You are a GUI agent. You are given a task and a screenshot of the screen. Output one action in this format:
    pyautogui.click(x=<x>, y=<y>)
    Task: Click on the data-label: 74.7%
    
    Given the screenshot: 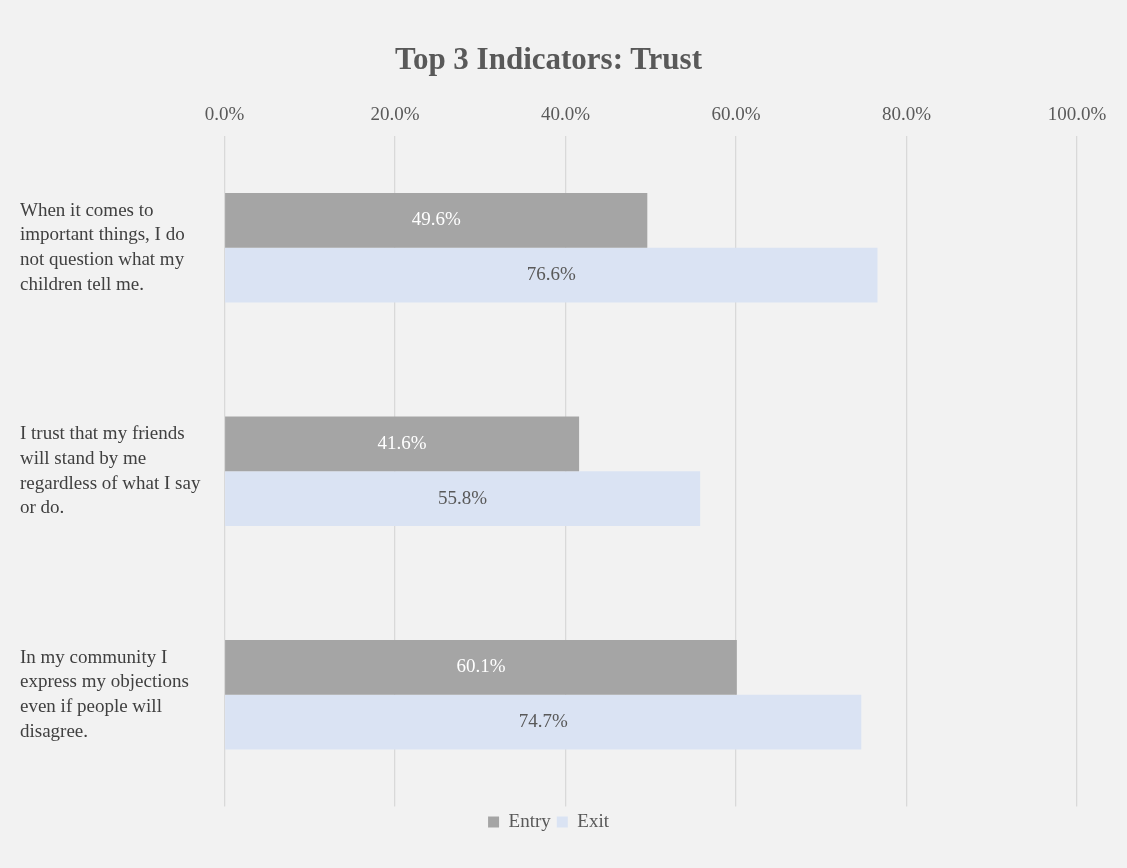 What is the action you would take?
    pyautogui.click(x=543, y=721)
    